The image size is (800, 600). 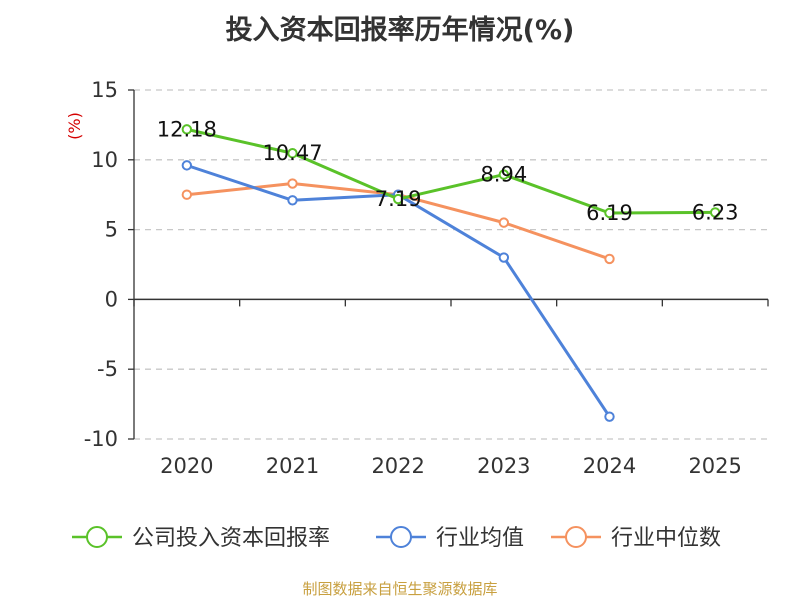 What do you see at coordinates (609, 466) in the screenshot?
I see `x-tick-label: 2024` at bounding box center [609, 466].